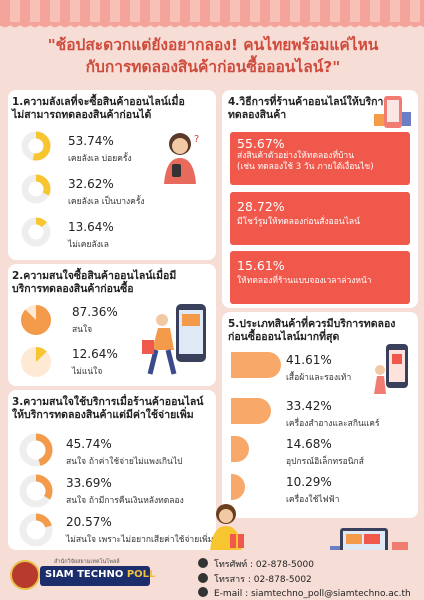 This screenshot has height=600, width=424. I want to click on section3-donut-2-arc, so click(44, 487).